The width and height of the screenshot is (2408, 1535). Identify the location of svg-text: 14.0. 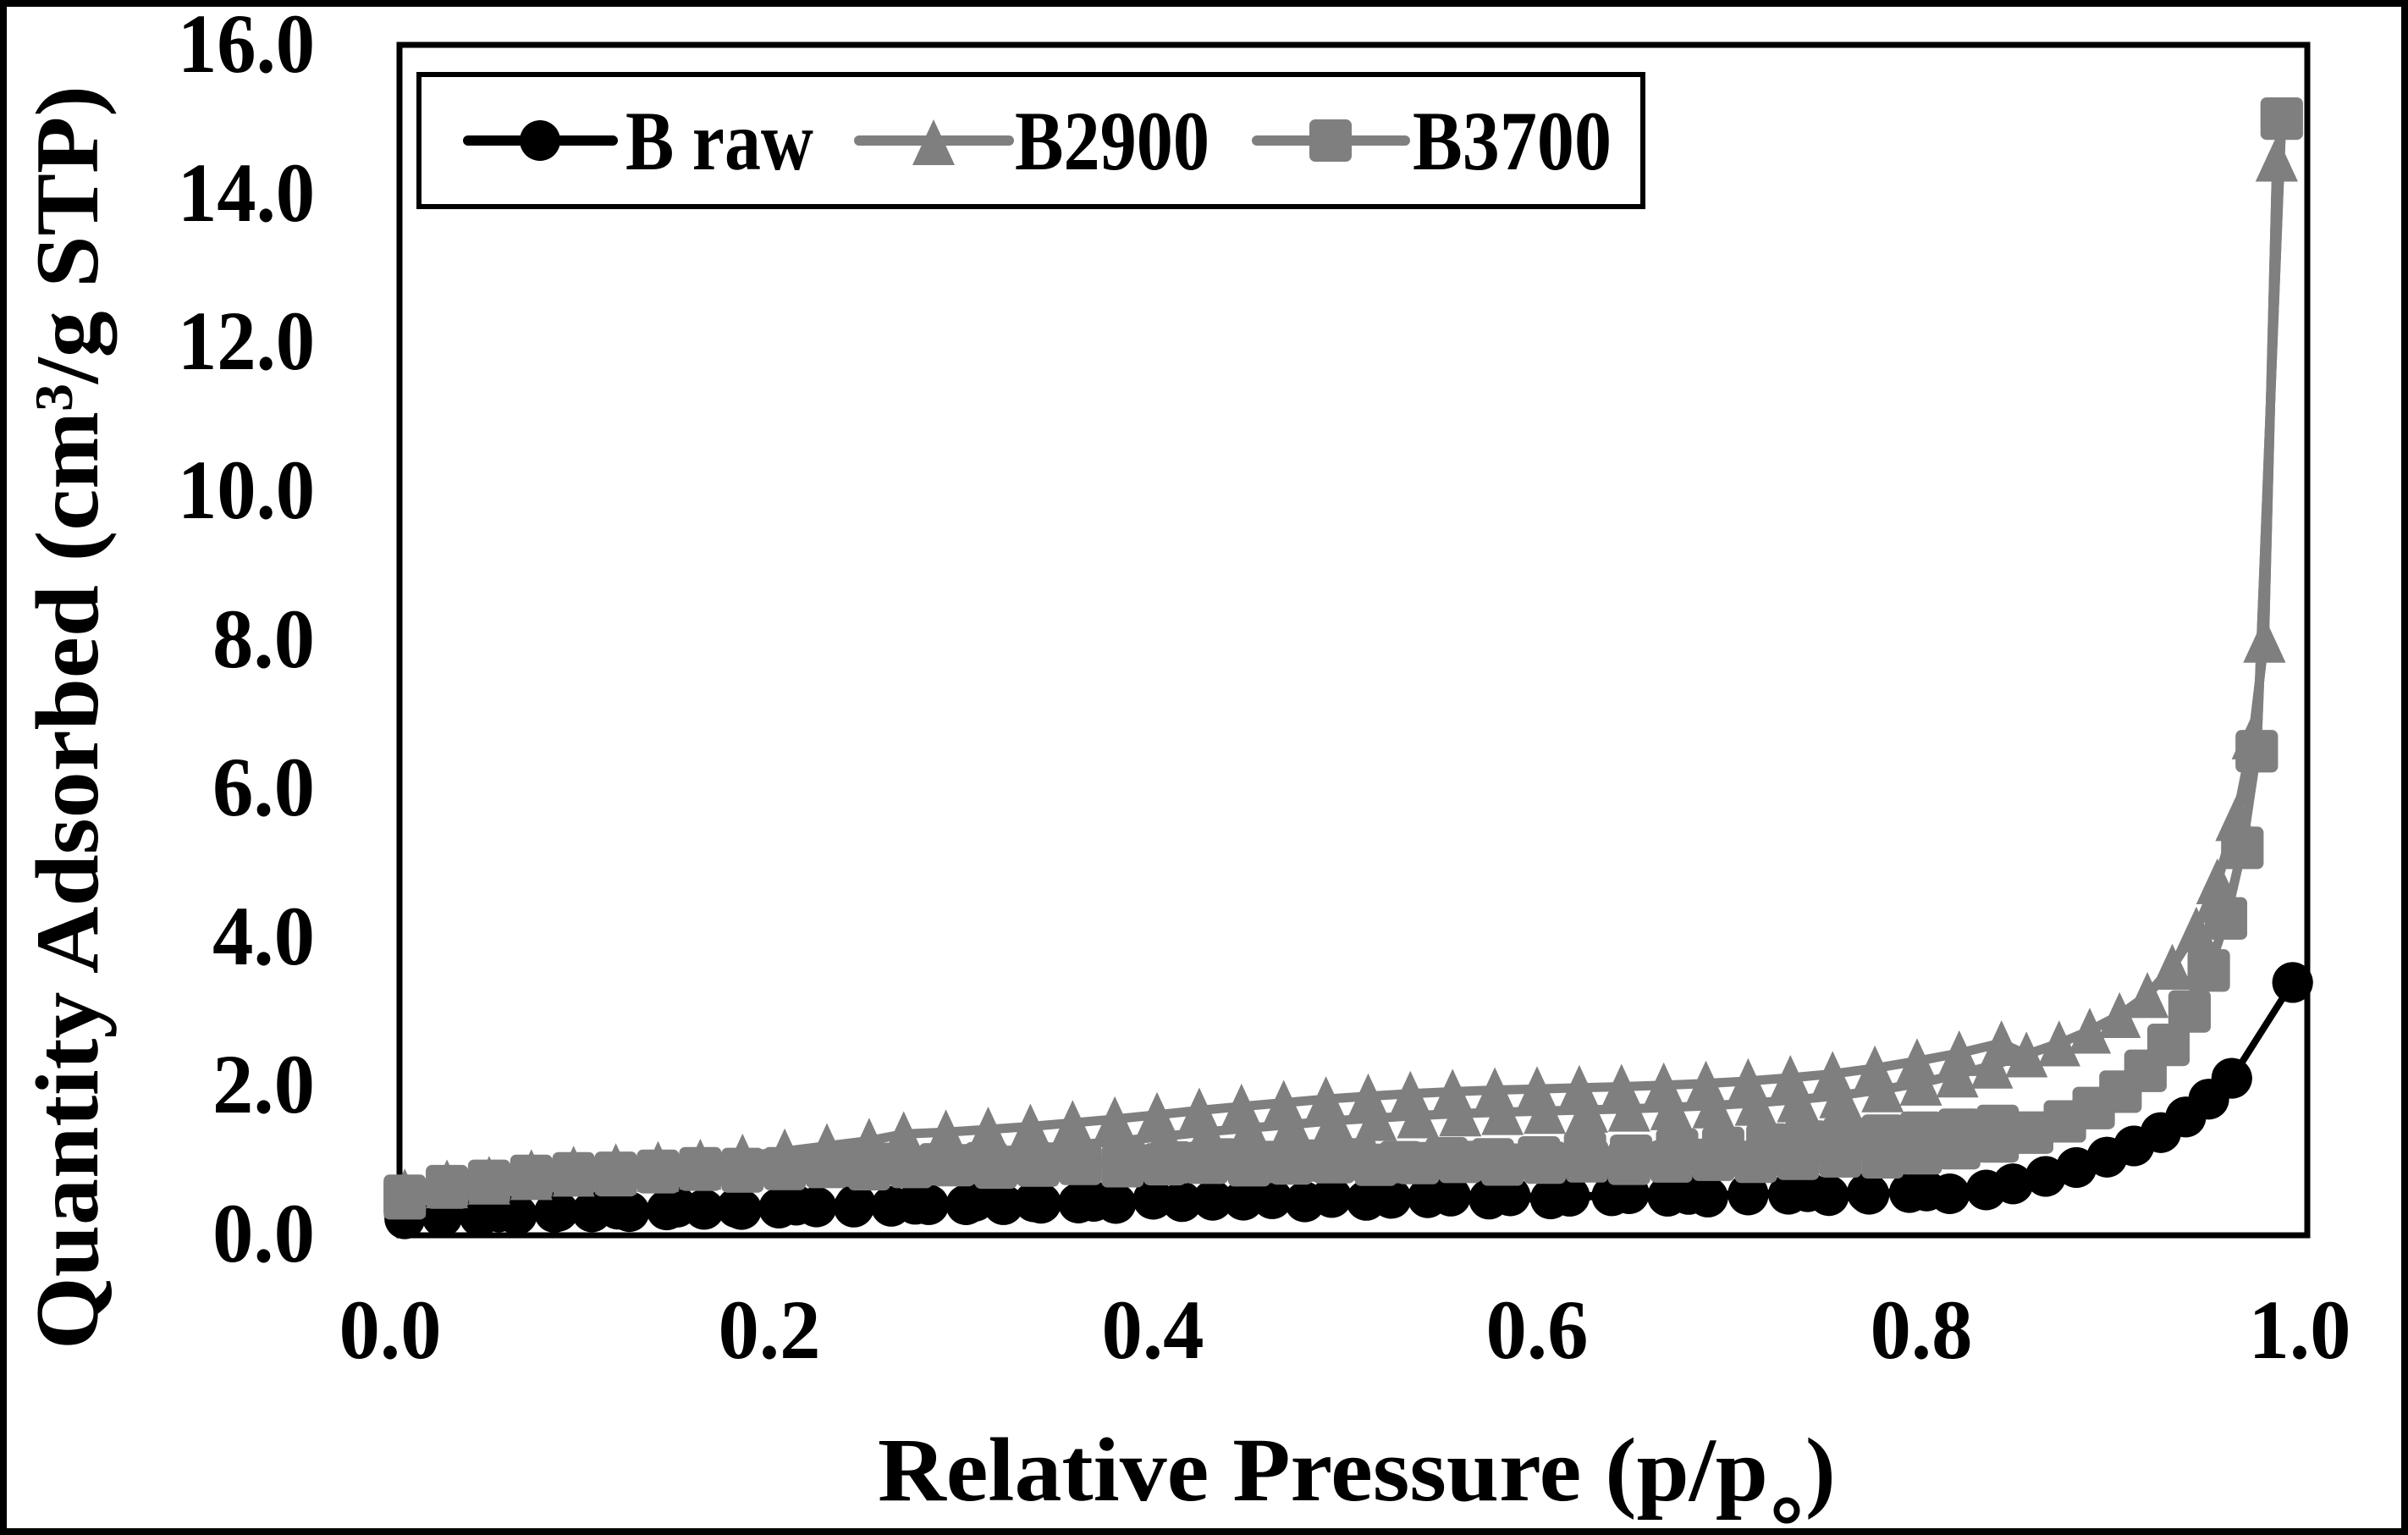
(247, 193).